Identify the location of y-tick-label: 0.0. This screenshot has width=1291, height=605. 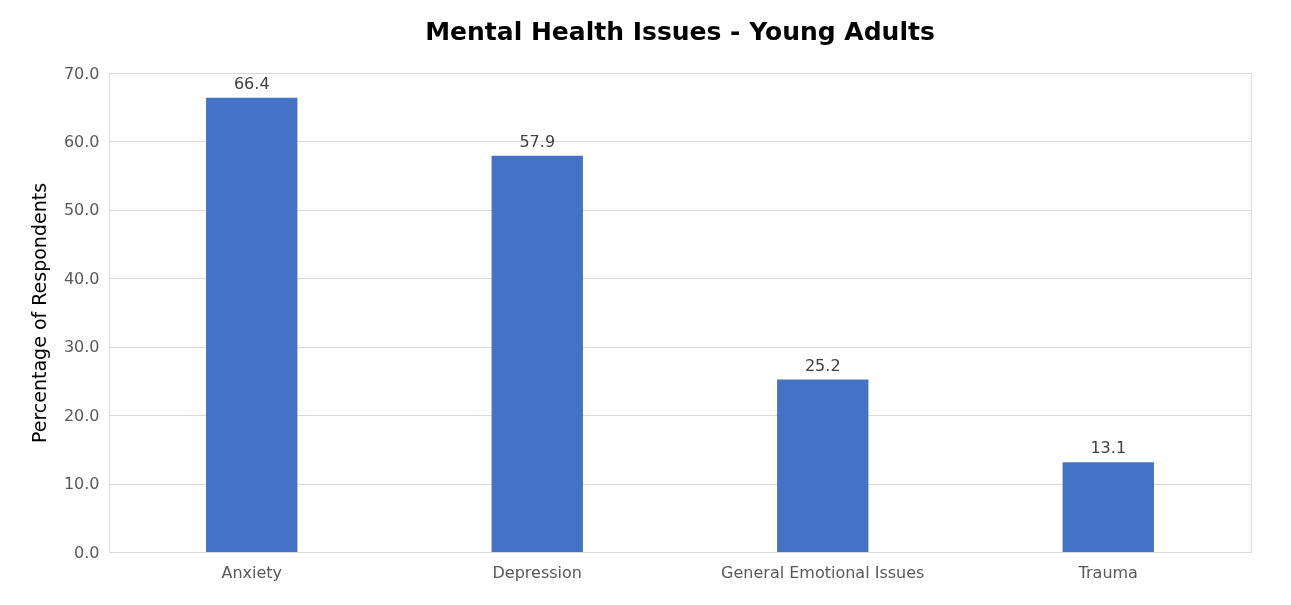
(87, 552).